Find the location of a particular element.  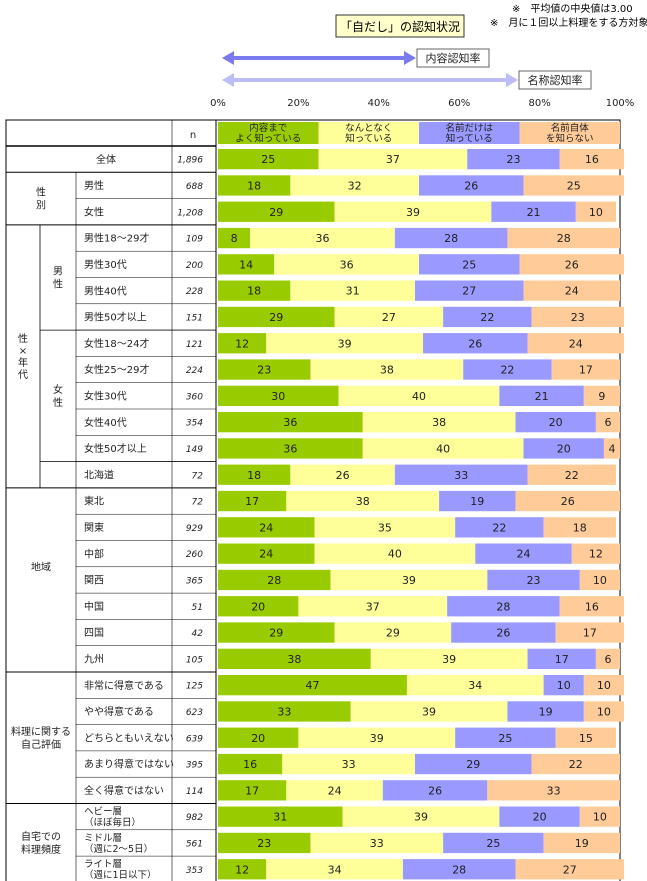

title-box is located at coordinates (400, 26).